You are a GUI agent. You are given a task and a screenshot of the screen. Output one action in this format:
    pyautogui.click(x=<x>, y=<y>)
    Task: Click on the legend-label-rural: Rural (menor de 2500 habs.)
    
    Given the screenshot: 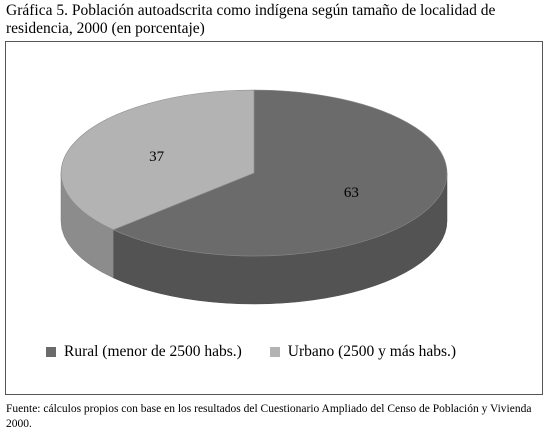 What is the action you would take?
    pyautogui.click(x=153, y=351)
    